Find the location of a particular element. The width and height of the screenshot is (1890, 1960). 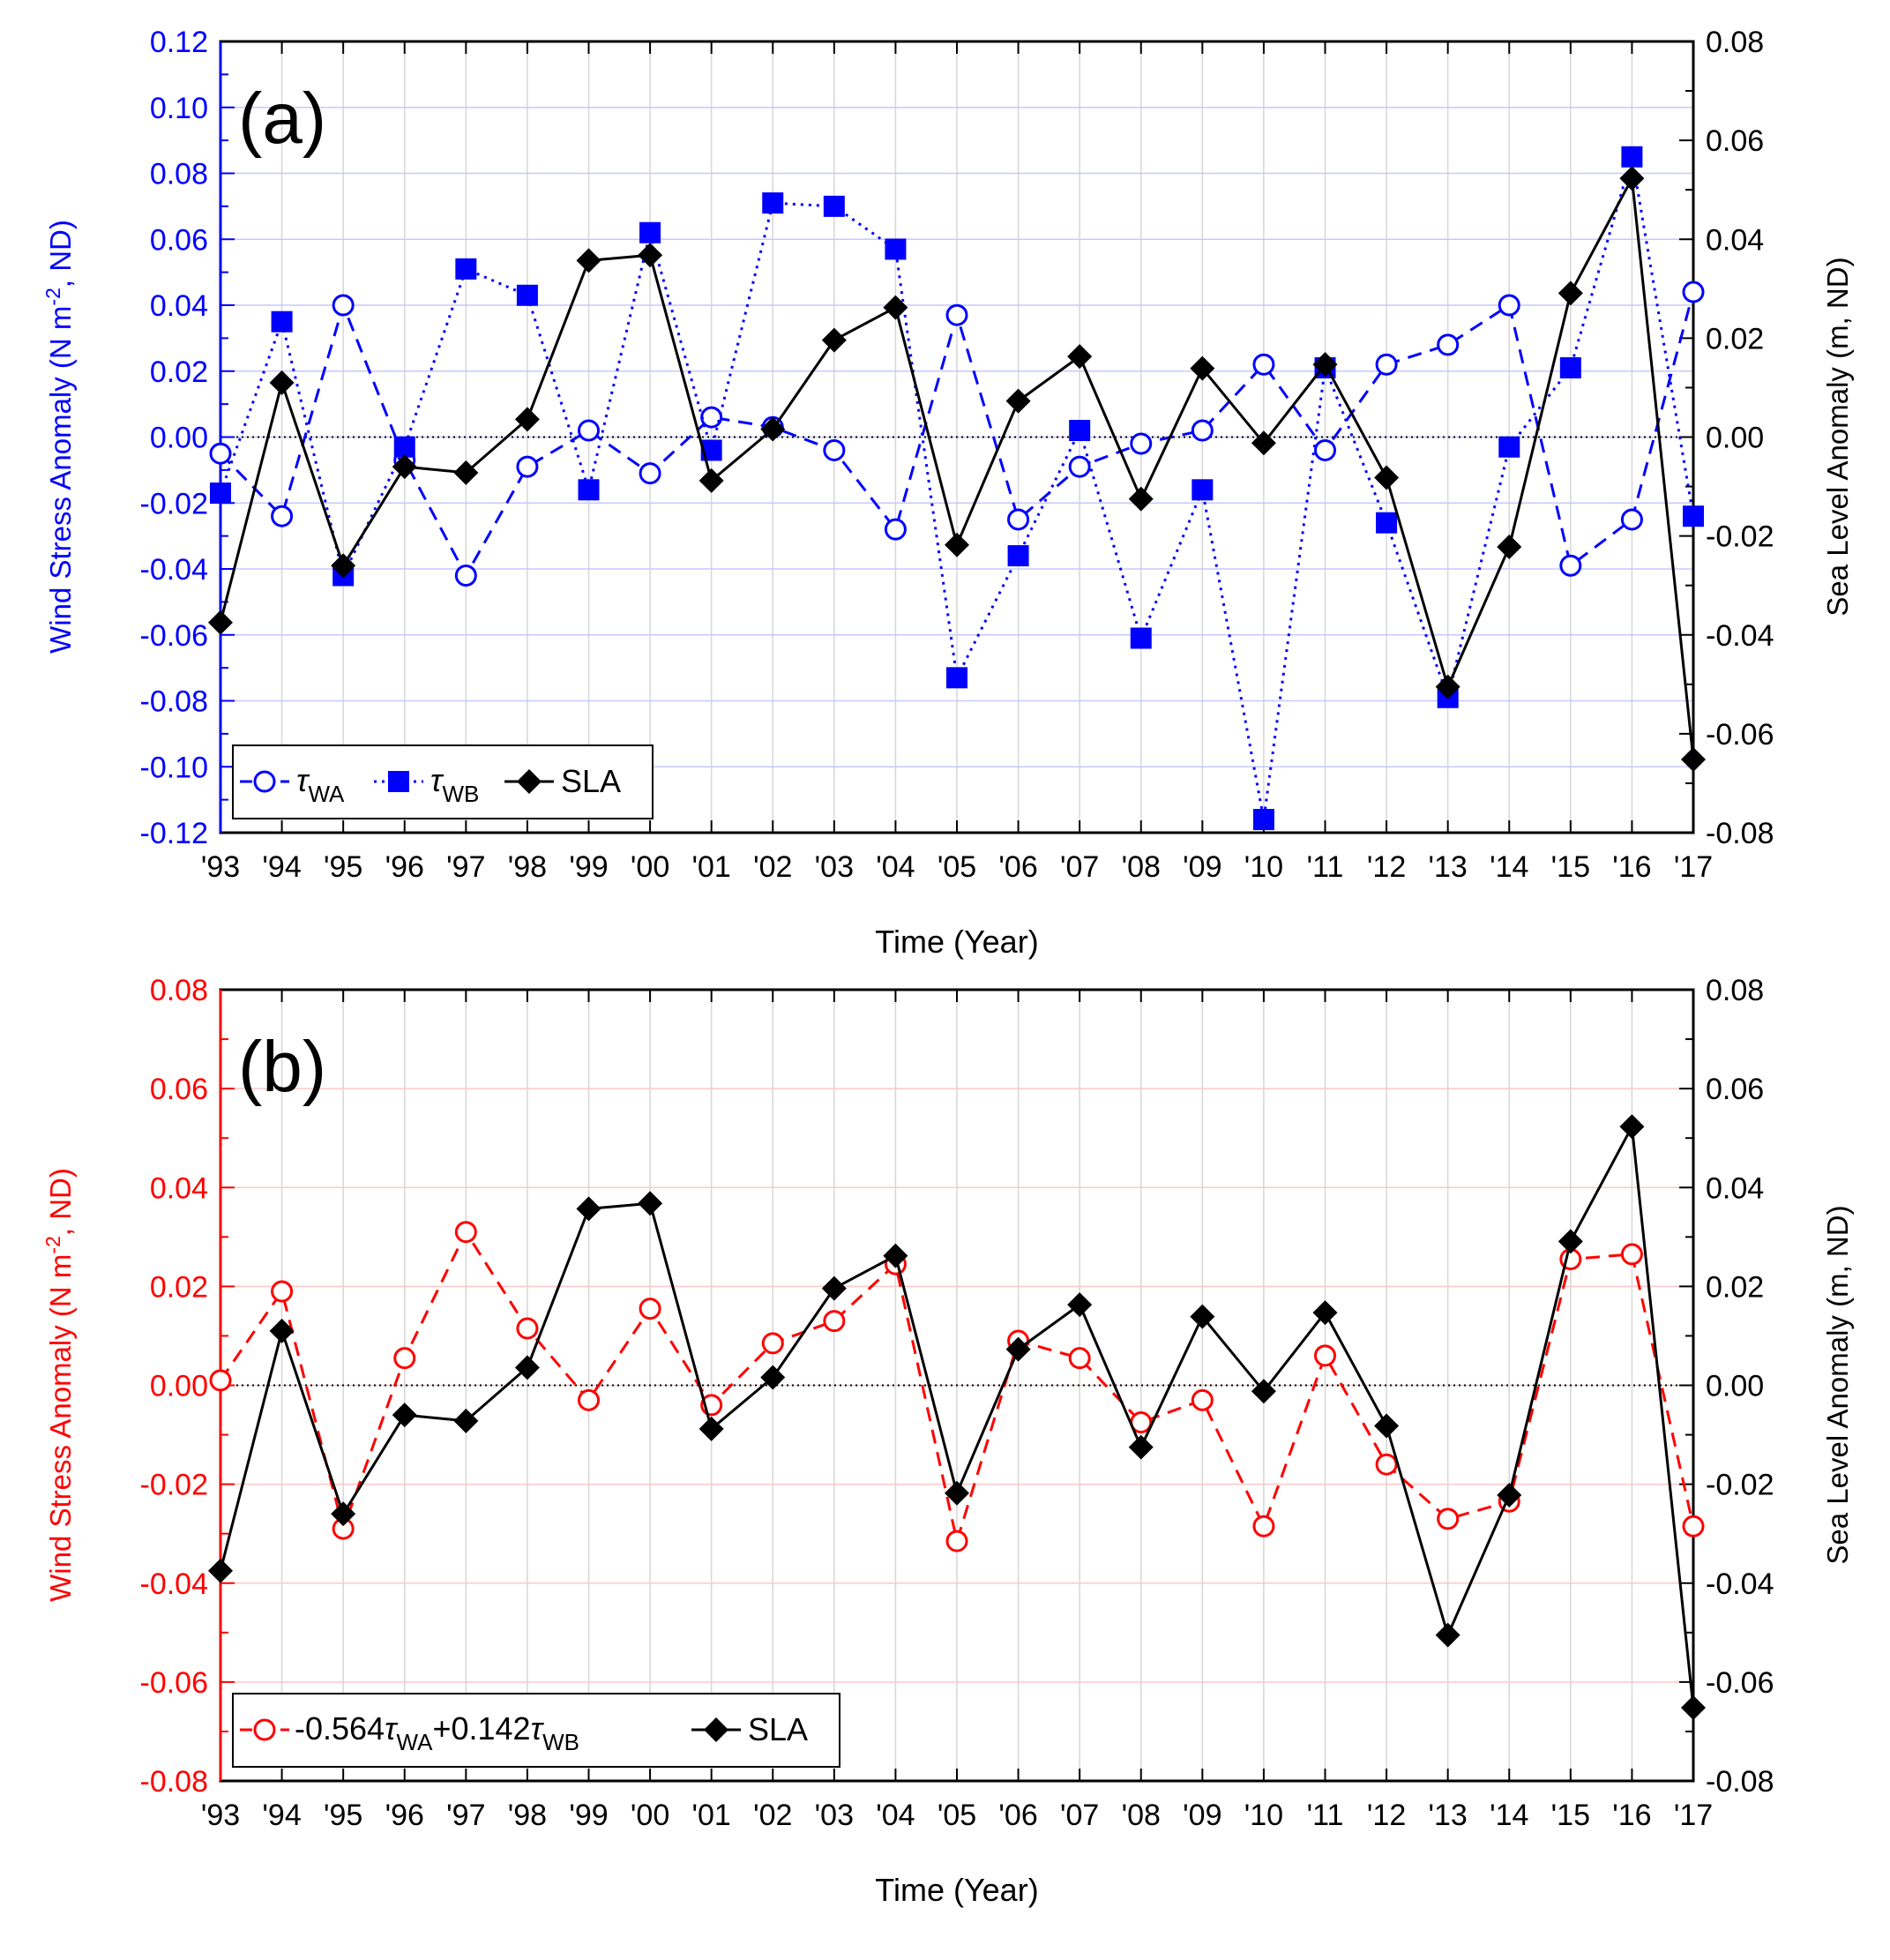

legend-a-sla: SLA is located at coordinates (562, 781).